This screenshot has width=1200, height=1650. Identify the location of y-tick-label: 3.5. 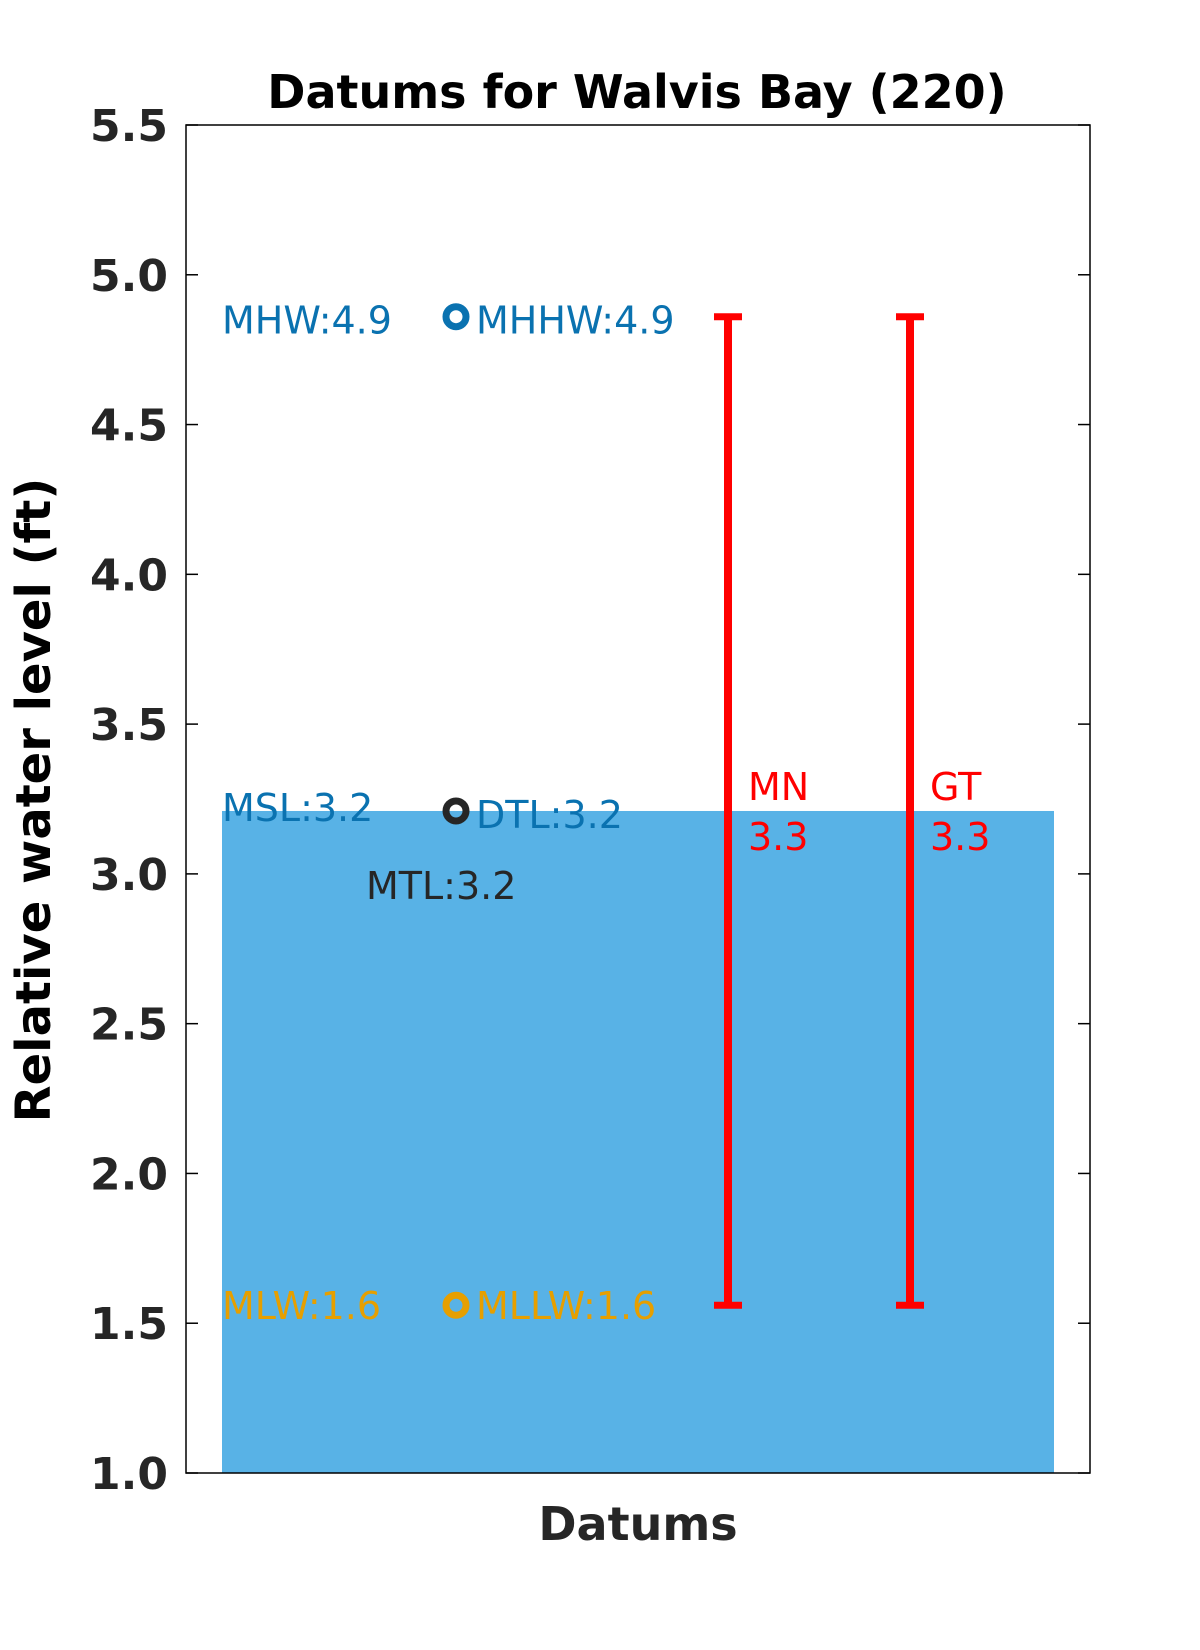
(129, 725).